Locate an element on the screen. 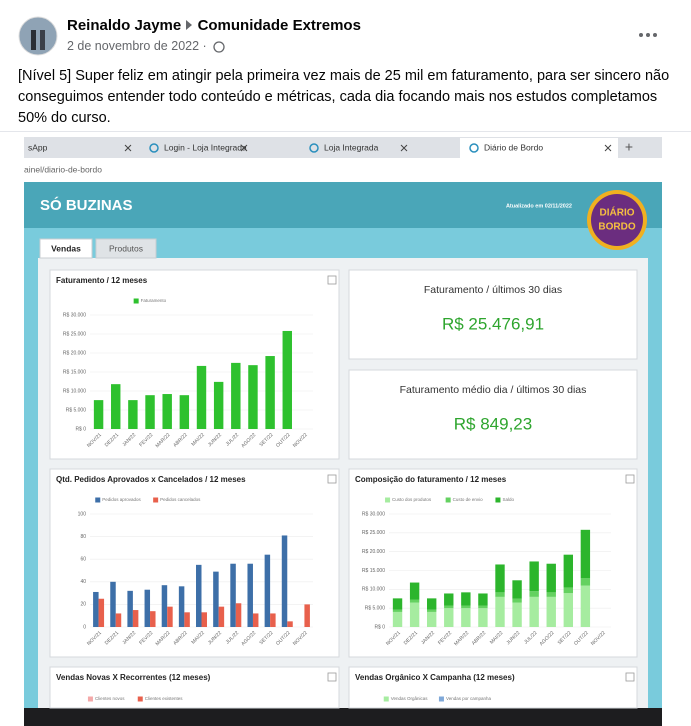 The height and width of the screenshot is (726, 691). browser-tab: Diário de Bordo is located at coordinates (513, 147).